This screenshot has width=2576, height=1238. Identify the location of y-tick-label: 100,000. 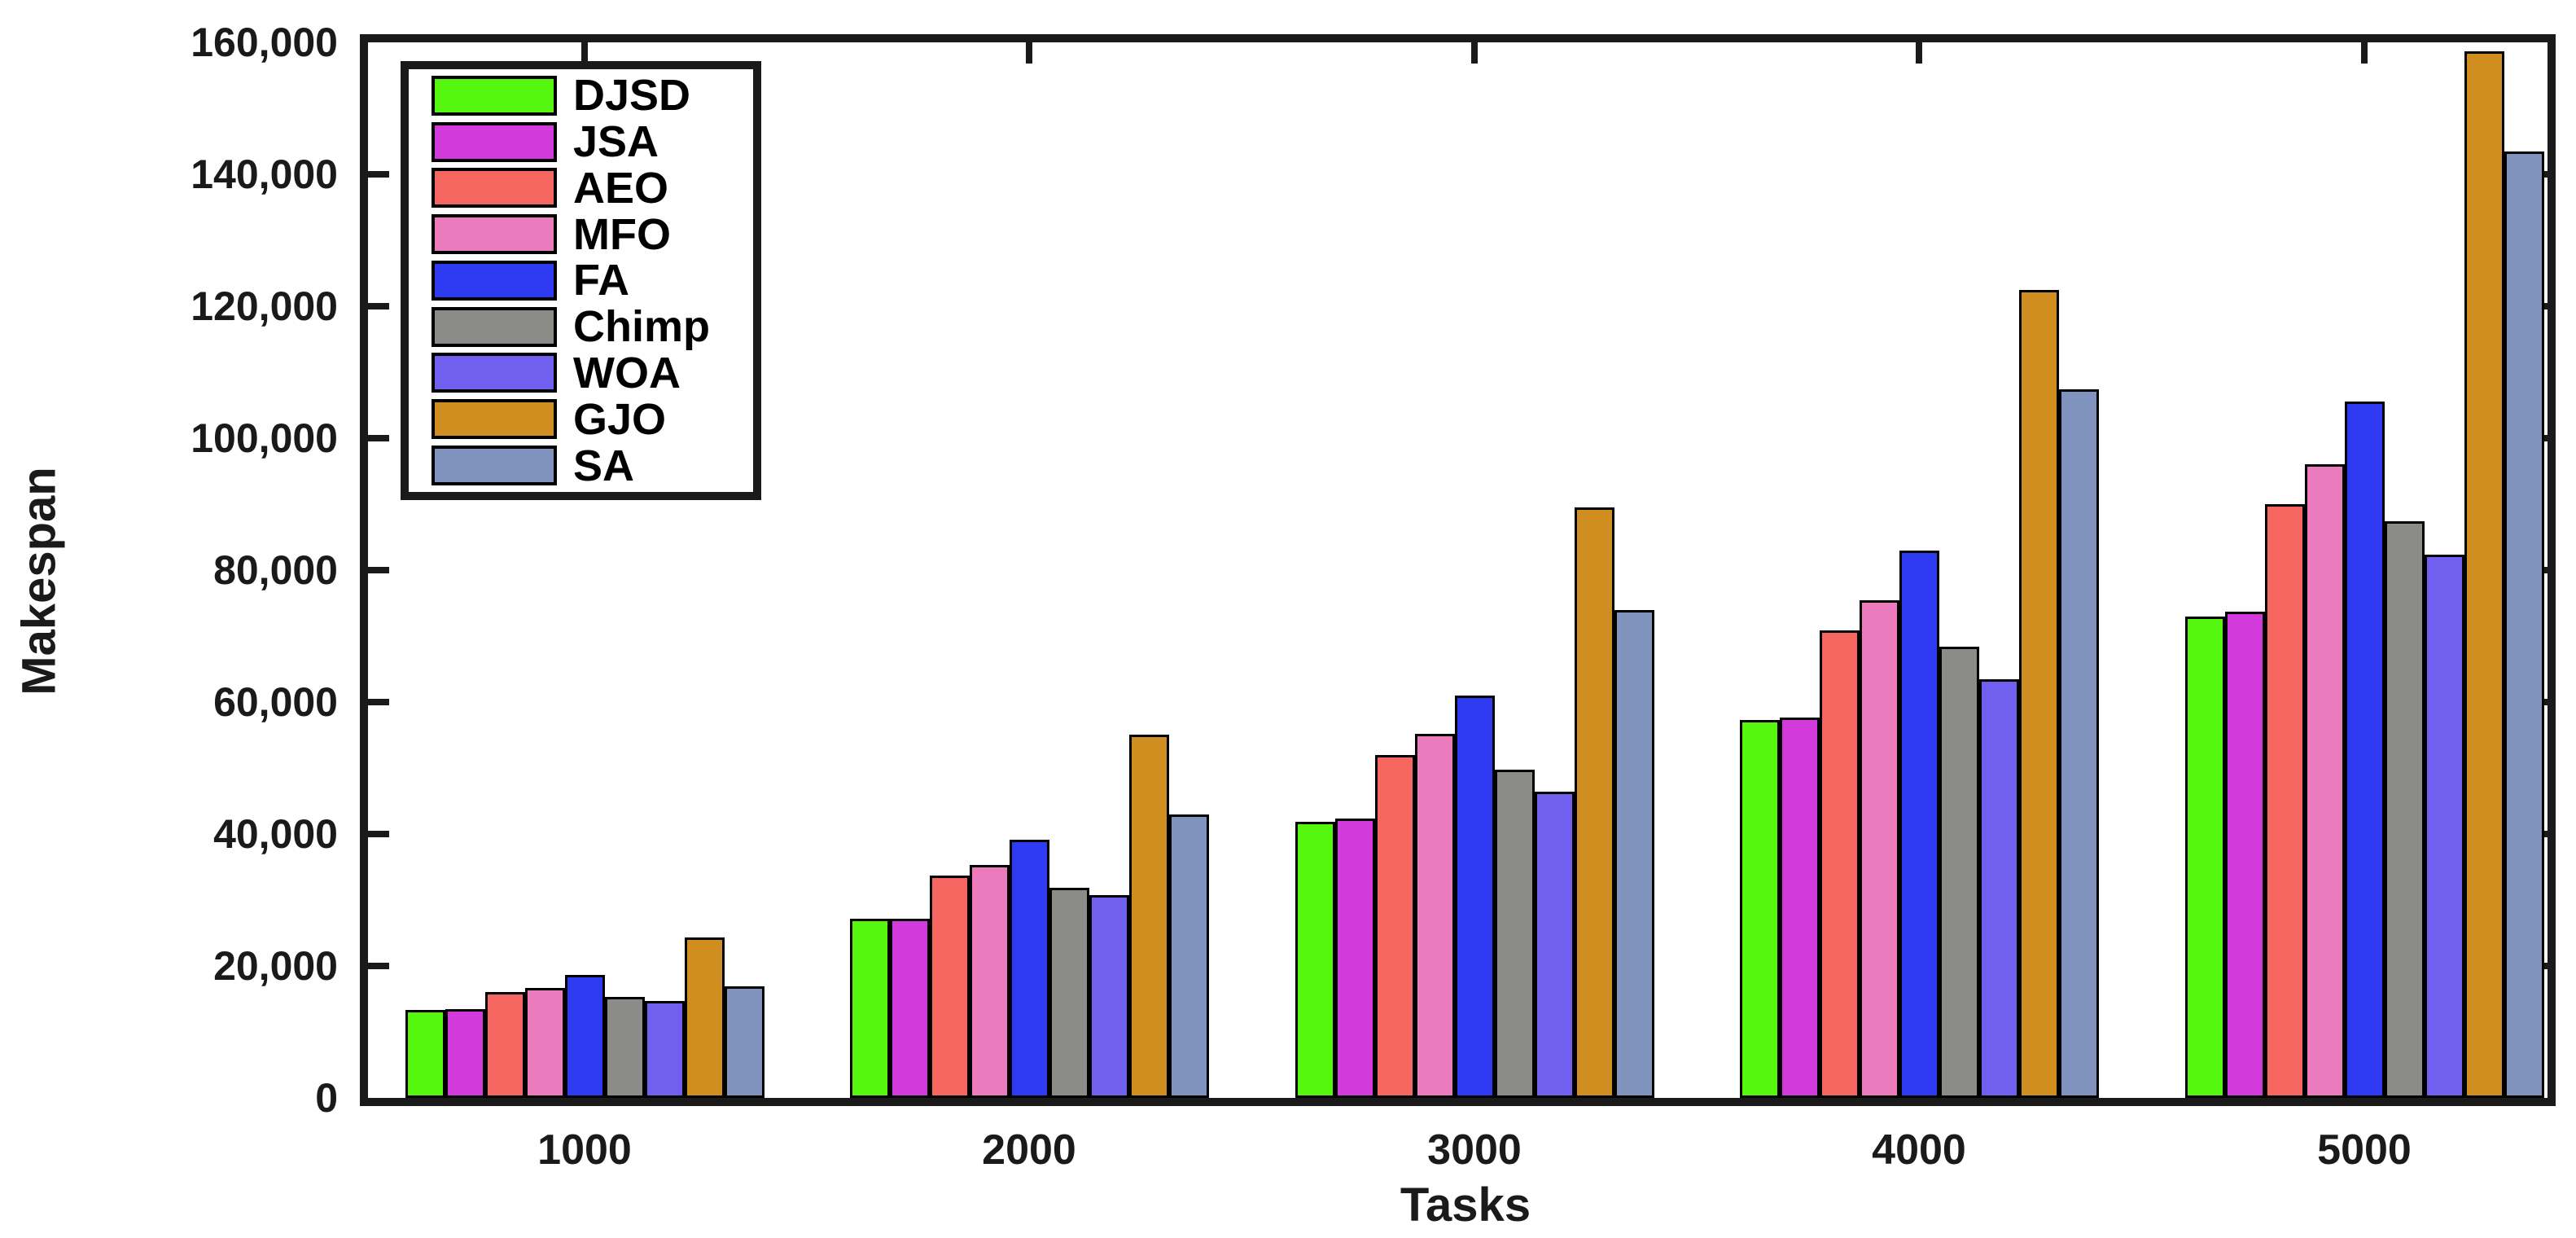
(264, 438).